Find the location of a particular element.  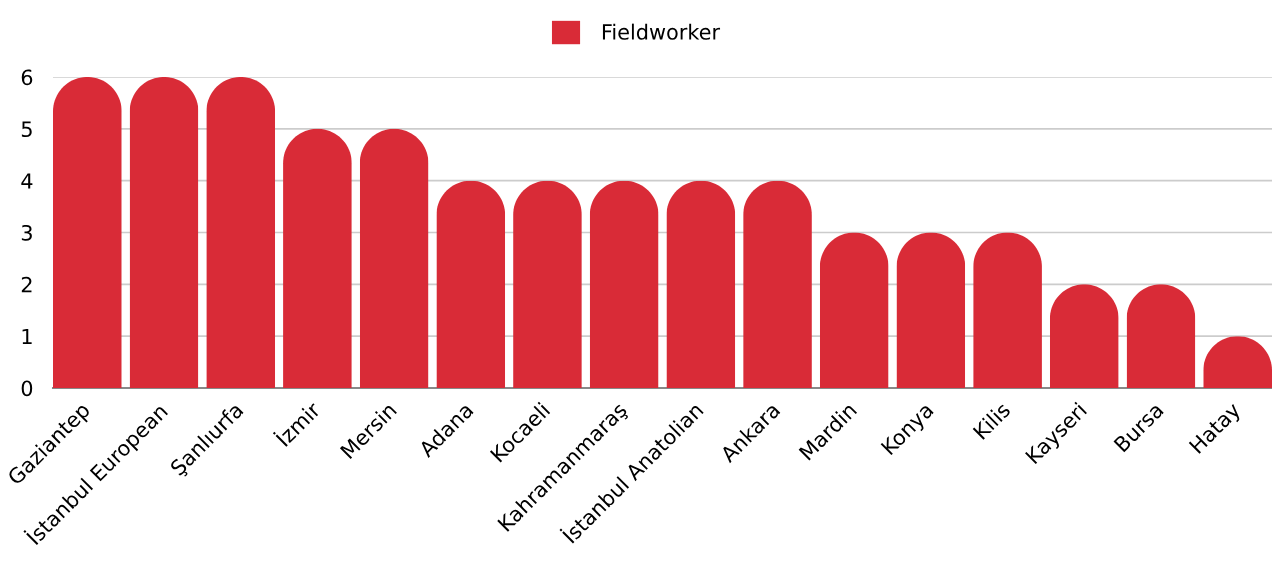

y-tick-label: 1 is located at coordinates (27, 336).